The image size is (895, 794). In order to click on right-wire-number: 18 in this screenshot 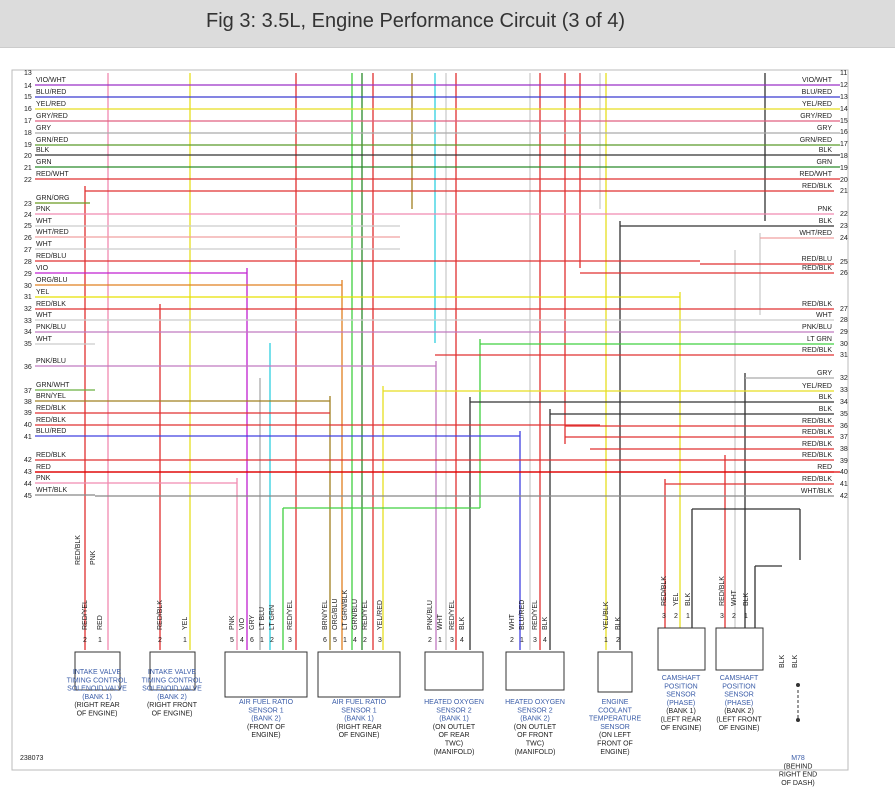, I will do `click(844, 156)`.